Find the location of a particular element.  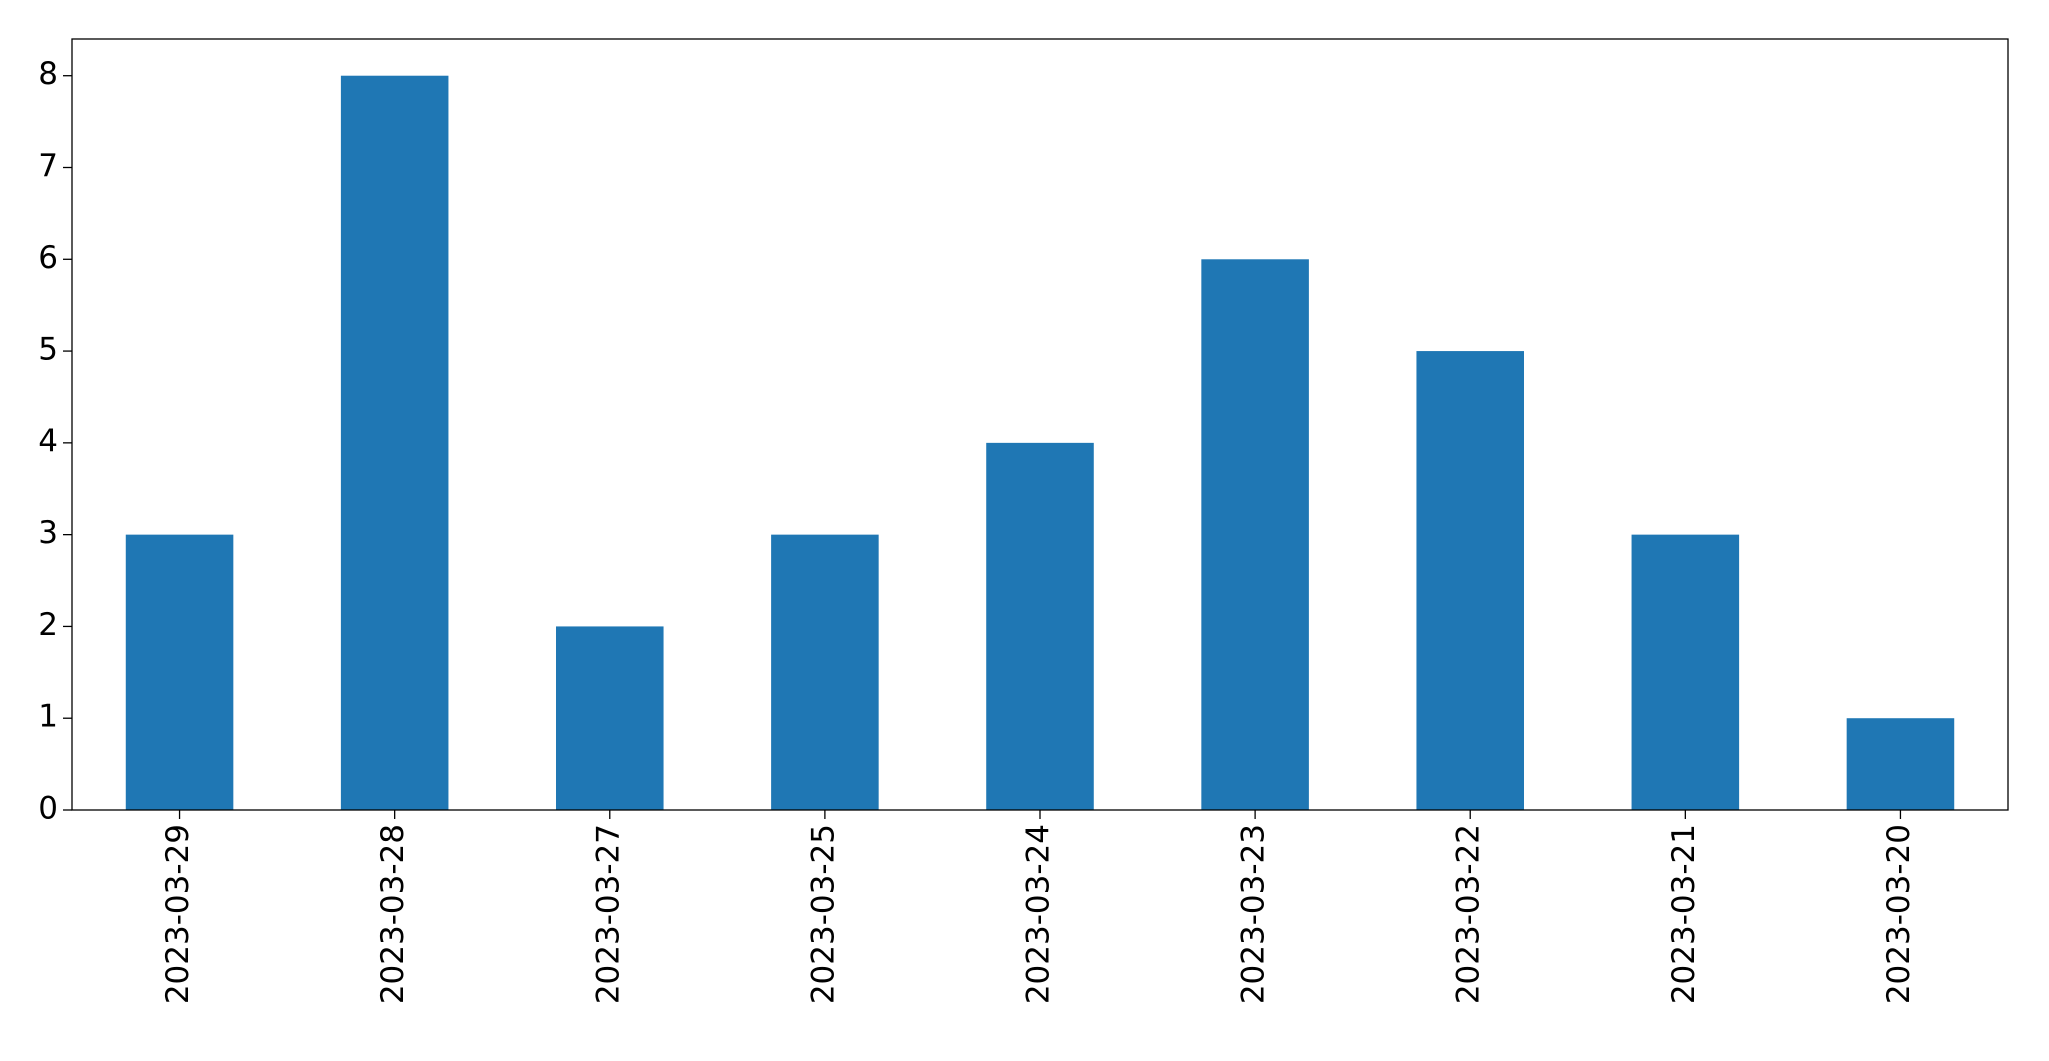

y-tick-label: 1 is located at coordinates (48, 717).